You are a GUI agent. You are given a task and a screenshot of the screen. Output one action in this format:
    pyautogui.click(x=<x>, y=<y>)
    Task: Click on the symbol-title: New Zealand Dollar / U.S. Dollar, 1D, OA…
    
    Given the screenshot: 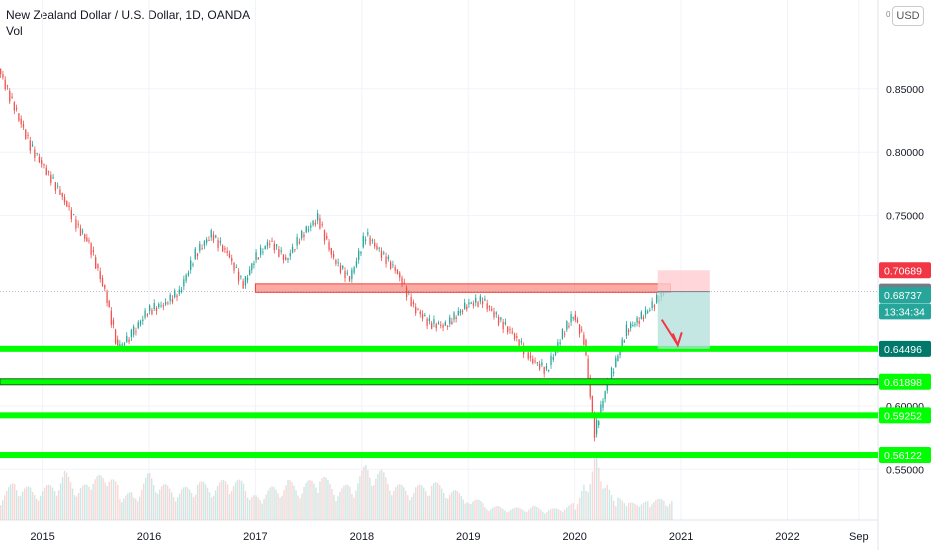 What is the action you would take?
    pyautogui.click(x=128, y=15)
    